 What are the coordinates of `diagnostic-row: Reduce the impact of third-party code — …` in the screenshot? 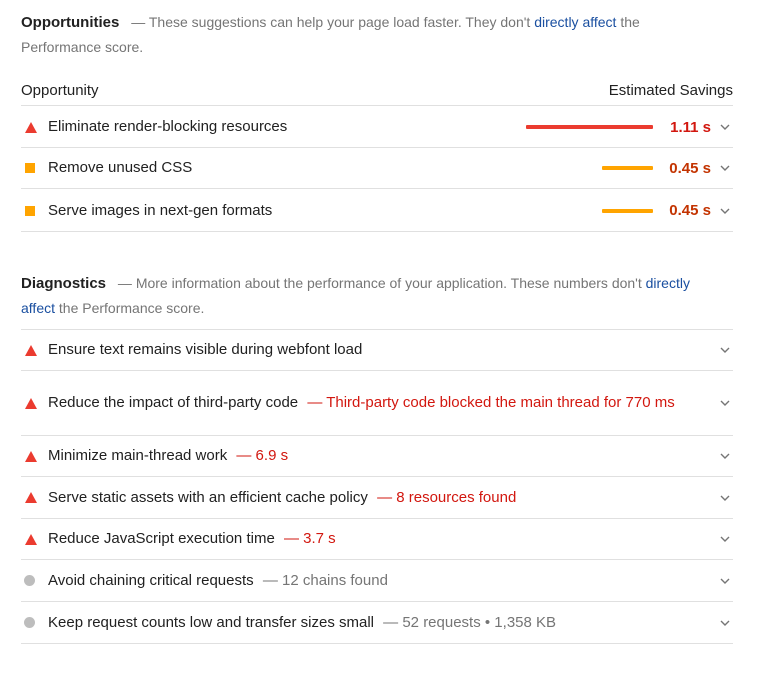 It's located at (377, 403).